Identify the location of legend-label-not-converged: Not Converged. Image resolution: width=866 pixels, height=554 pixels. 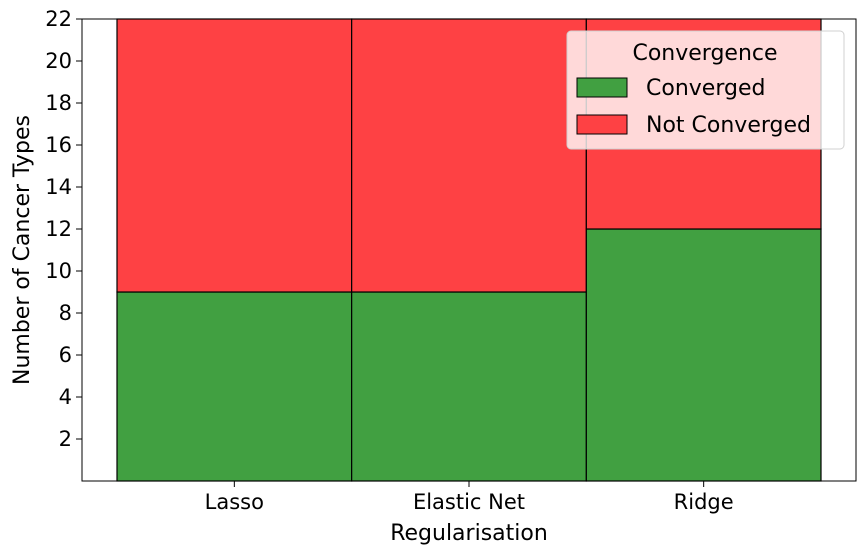
(728, 125).